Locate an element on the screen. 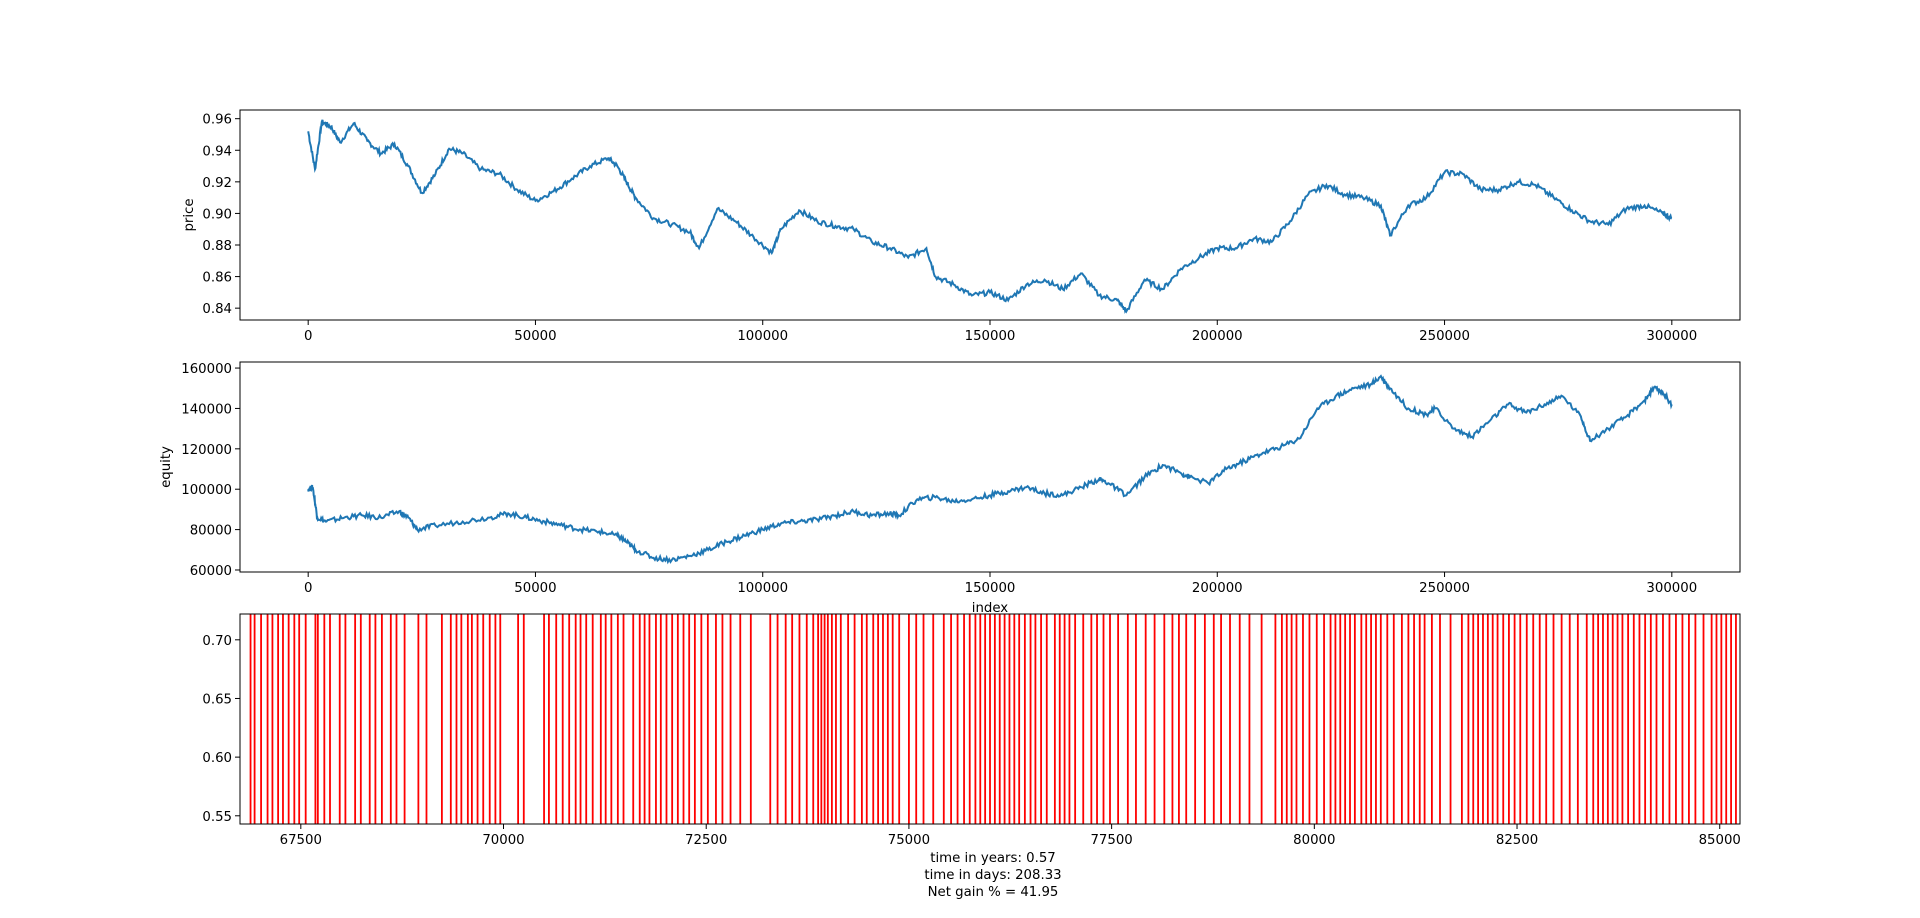  price-y-tick-label: 0.88 is located at coordinates (217, 246).